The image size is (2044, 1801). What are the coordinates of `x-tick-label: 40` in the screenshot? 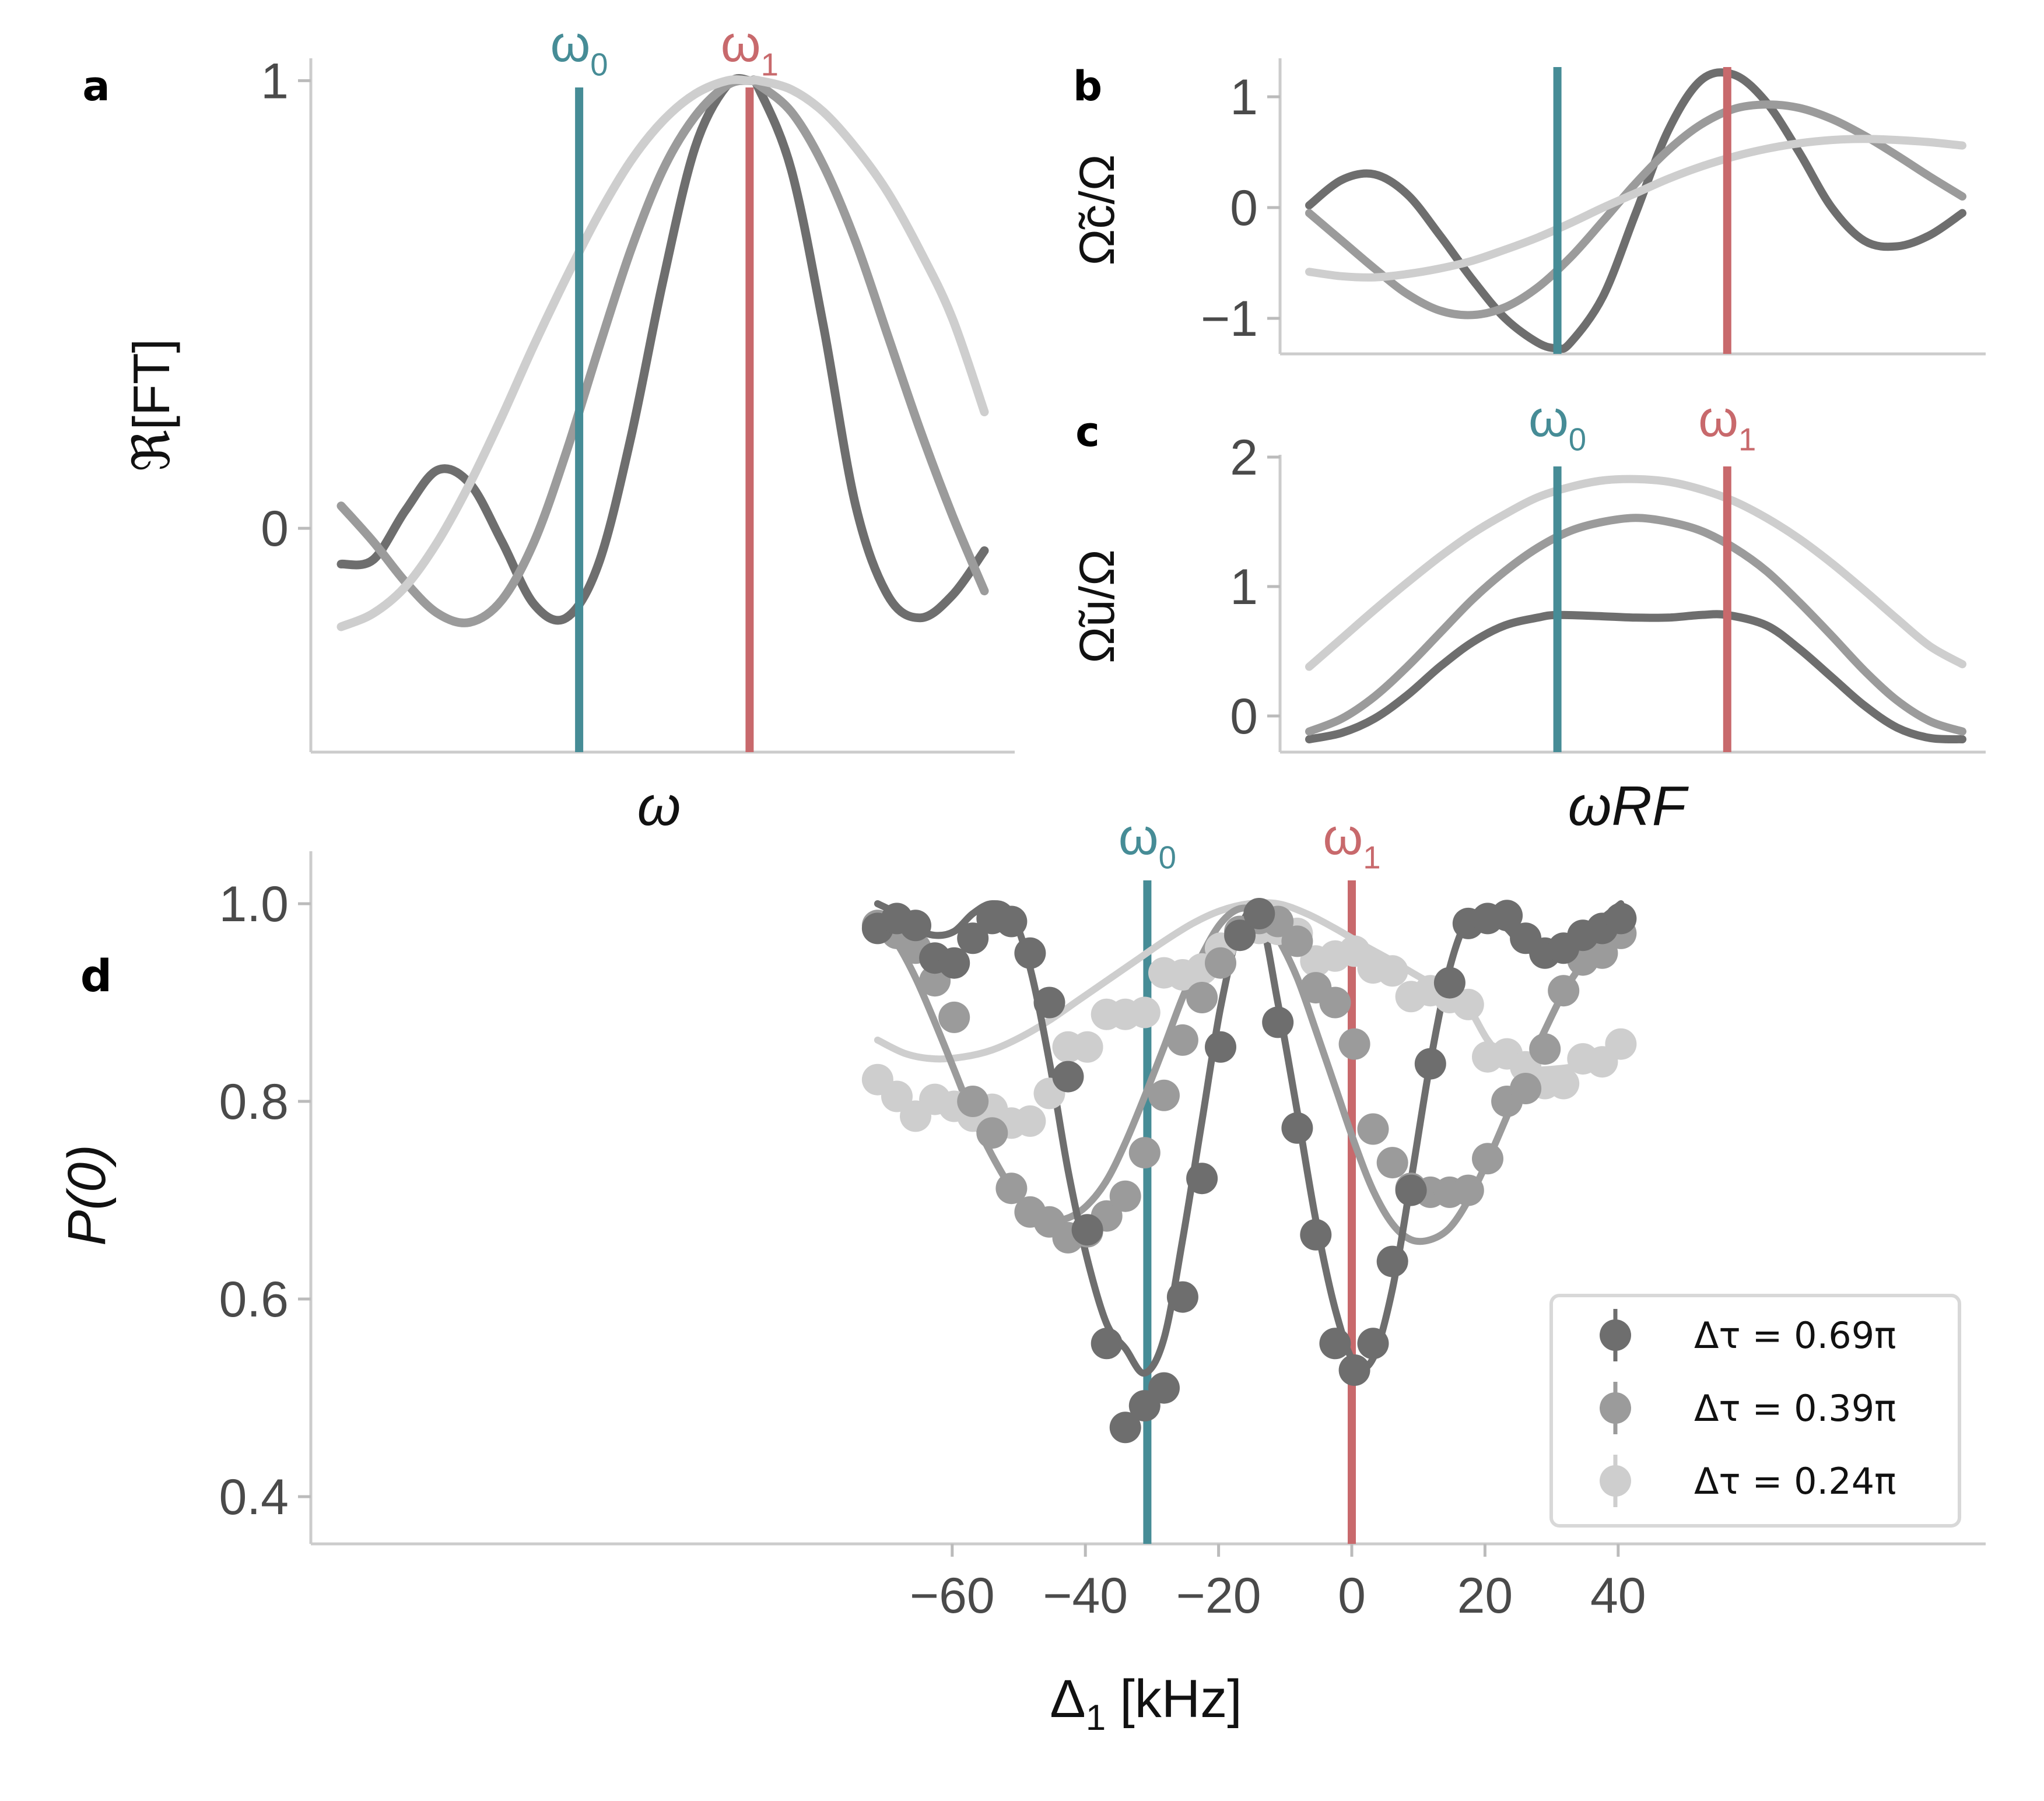 It's located at (1618, 1596).